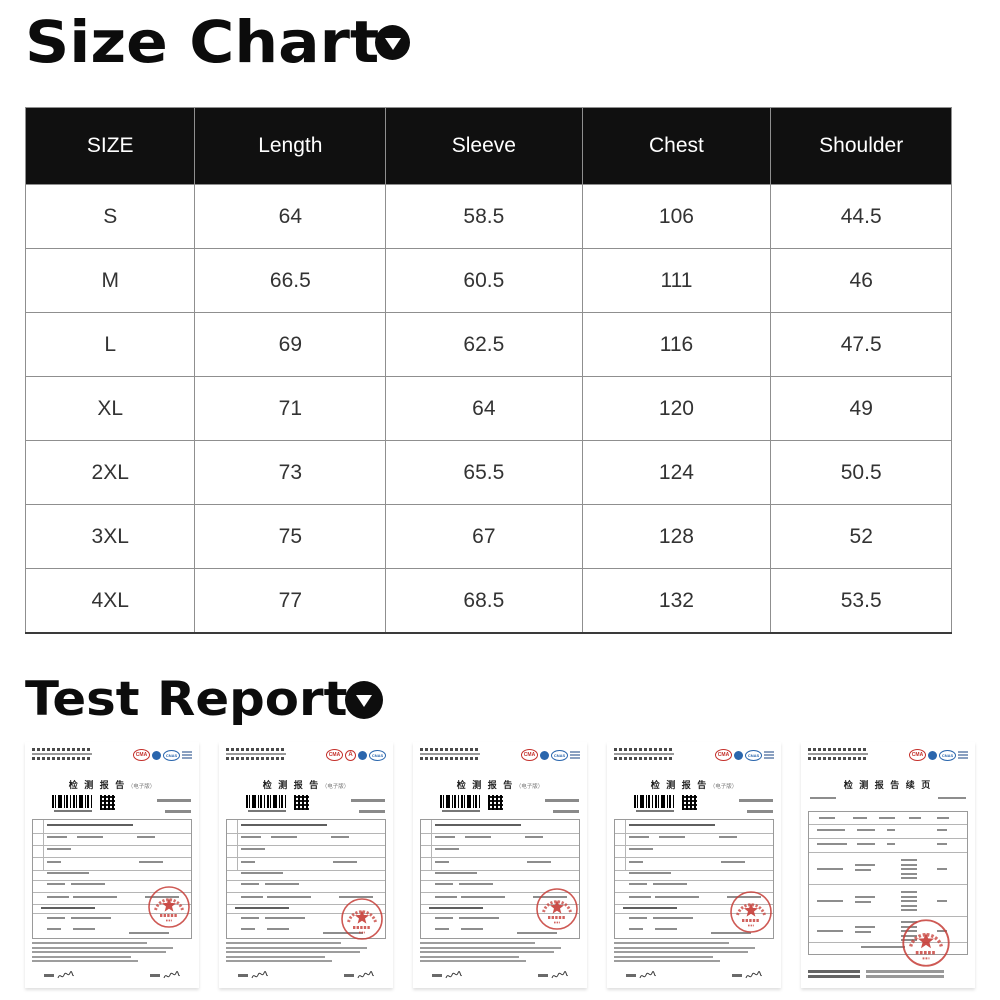 This screenshot has width=1000, height=1000. I want to click on size-row-l: L 69 62.5 116 47.5, so click(488, 344).